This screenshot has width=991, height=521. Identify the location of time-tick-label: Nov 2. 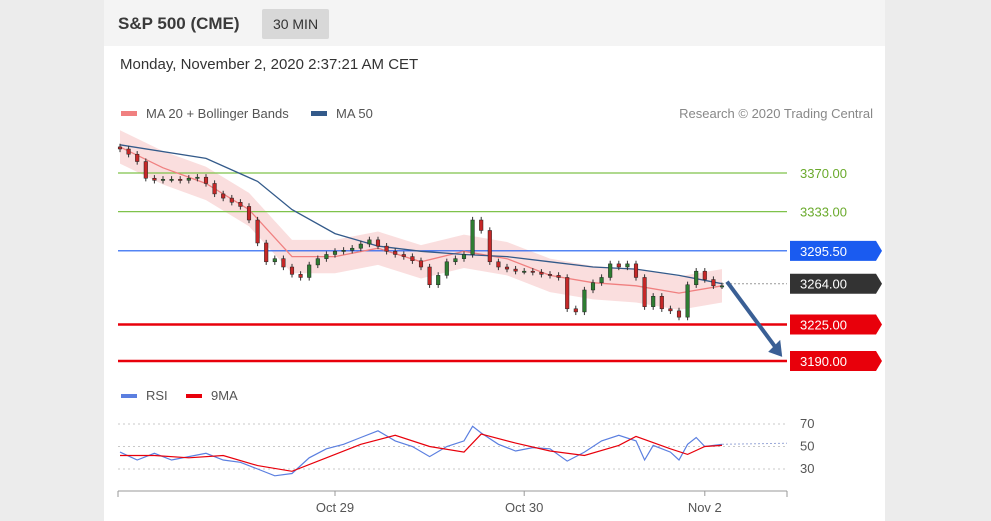
(705, 507).